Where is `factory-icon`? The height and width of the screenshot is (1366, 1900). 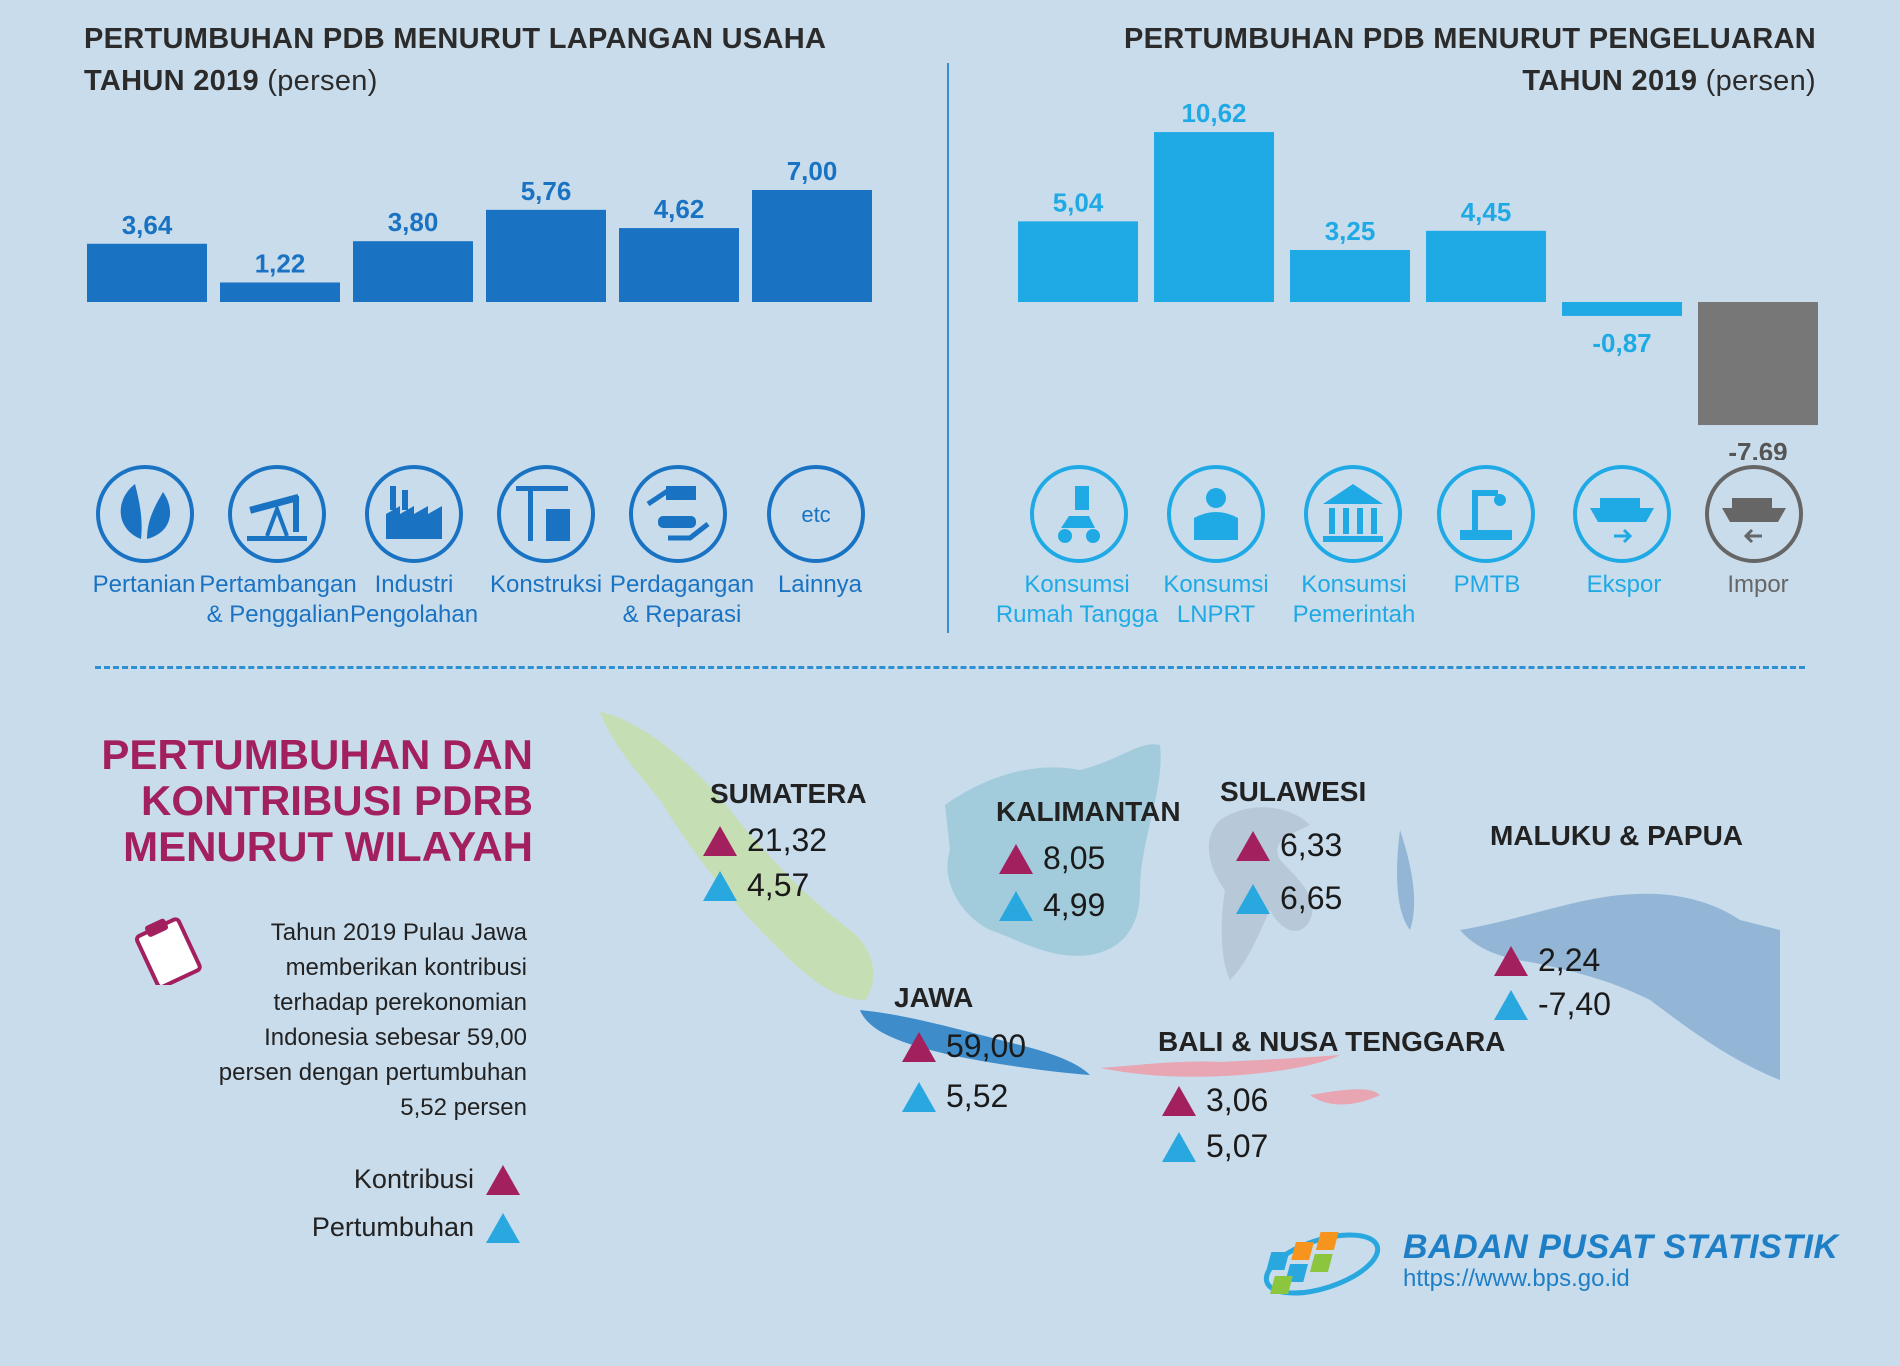 factory-icon is located at coordinates (414, 514).